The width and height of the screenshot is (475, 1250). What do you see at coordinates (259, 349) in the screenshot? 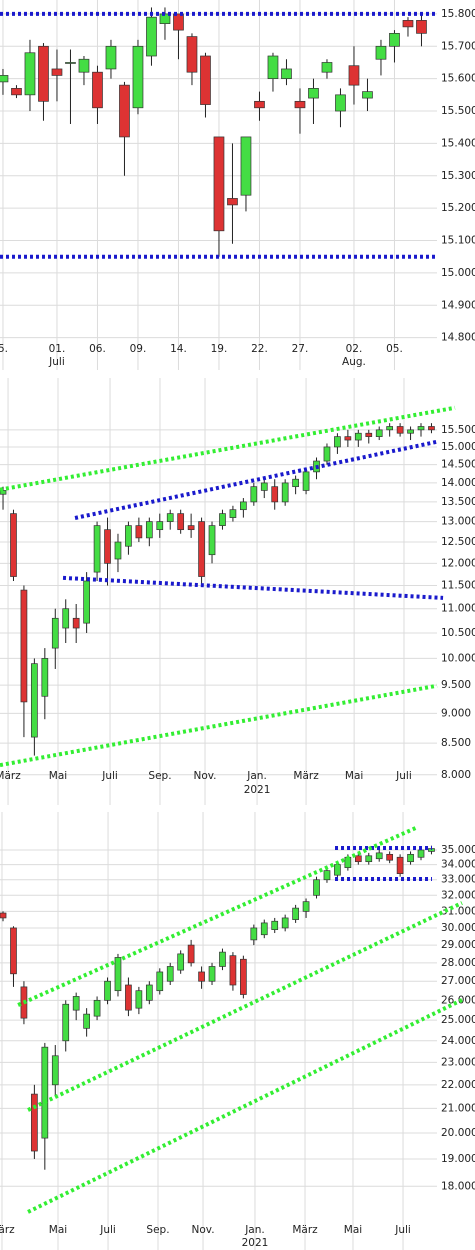
I see `x-tick-label: 22.` at bounding box center [259, 349].